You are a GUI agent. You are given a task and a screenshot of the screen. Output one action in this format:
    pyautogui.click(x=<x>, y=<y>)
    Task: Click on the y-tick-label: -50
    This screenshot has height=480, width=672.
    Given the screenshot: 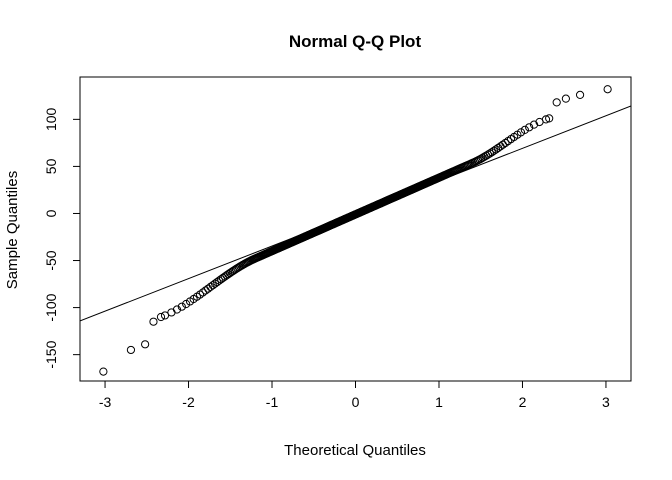 What is the action you would take?
    pyautogui.click(x=51, y=260)
    